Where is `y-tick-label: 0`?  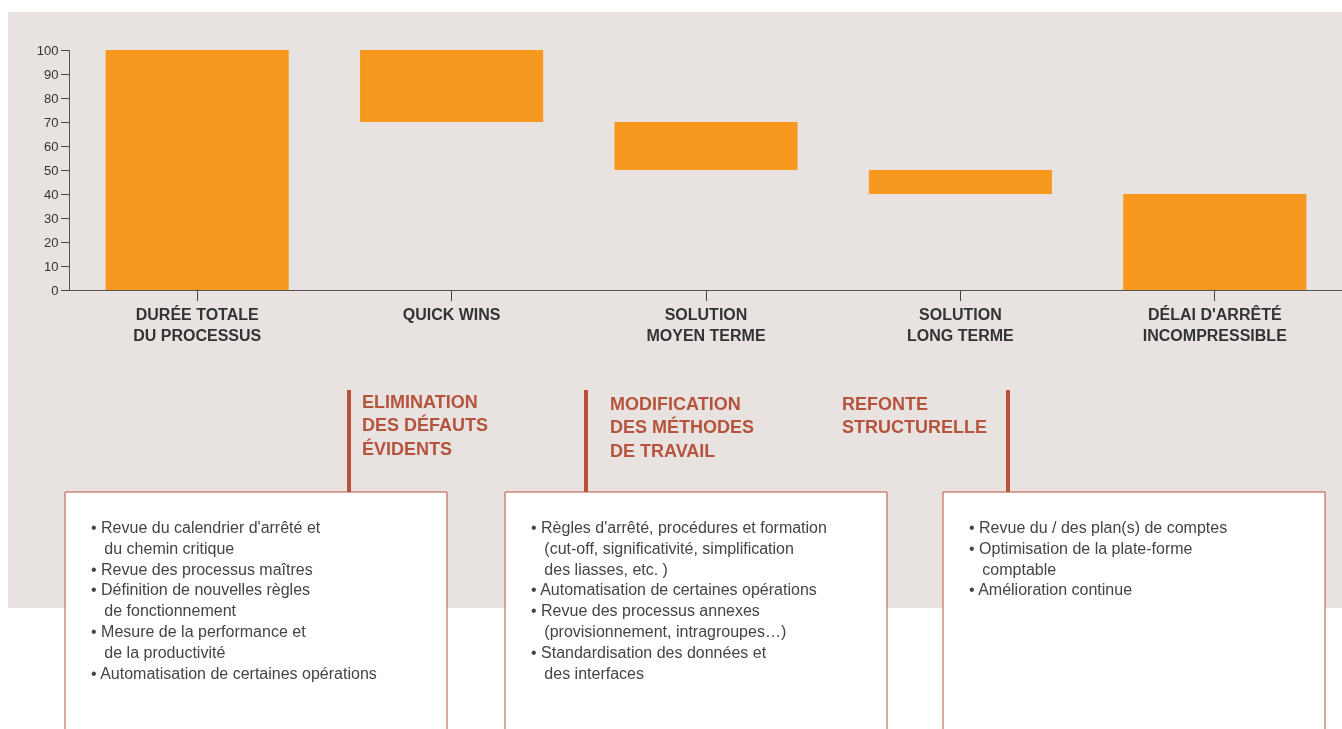
y-tick-label: 0 is located at coordinates (55, 290).